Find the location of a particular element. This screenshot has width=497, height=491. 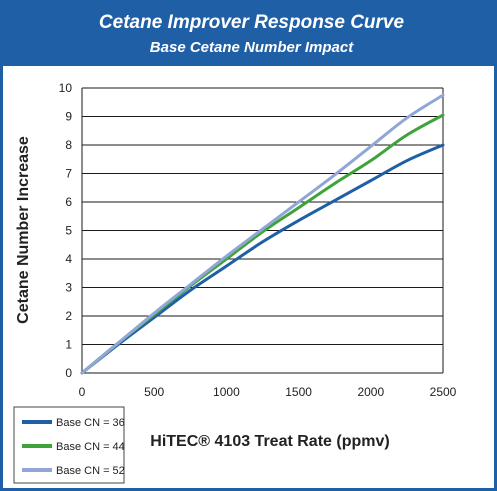

y-tick-labels: 0 1 2 3 4 5 6 7 8 9 10 is located at coordinates (66, 230).